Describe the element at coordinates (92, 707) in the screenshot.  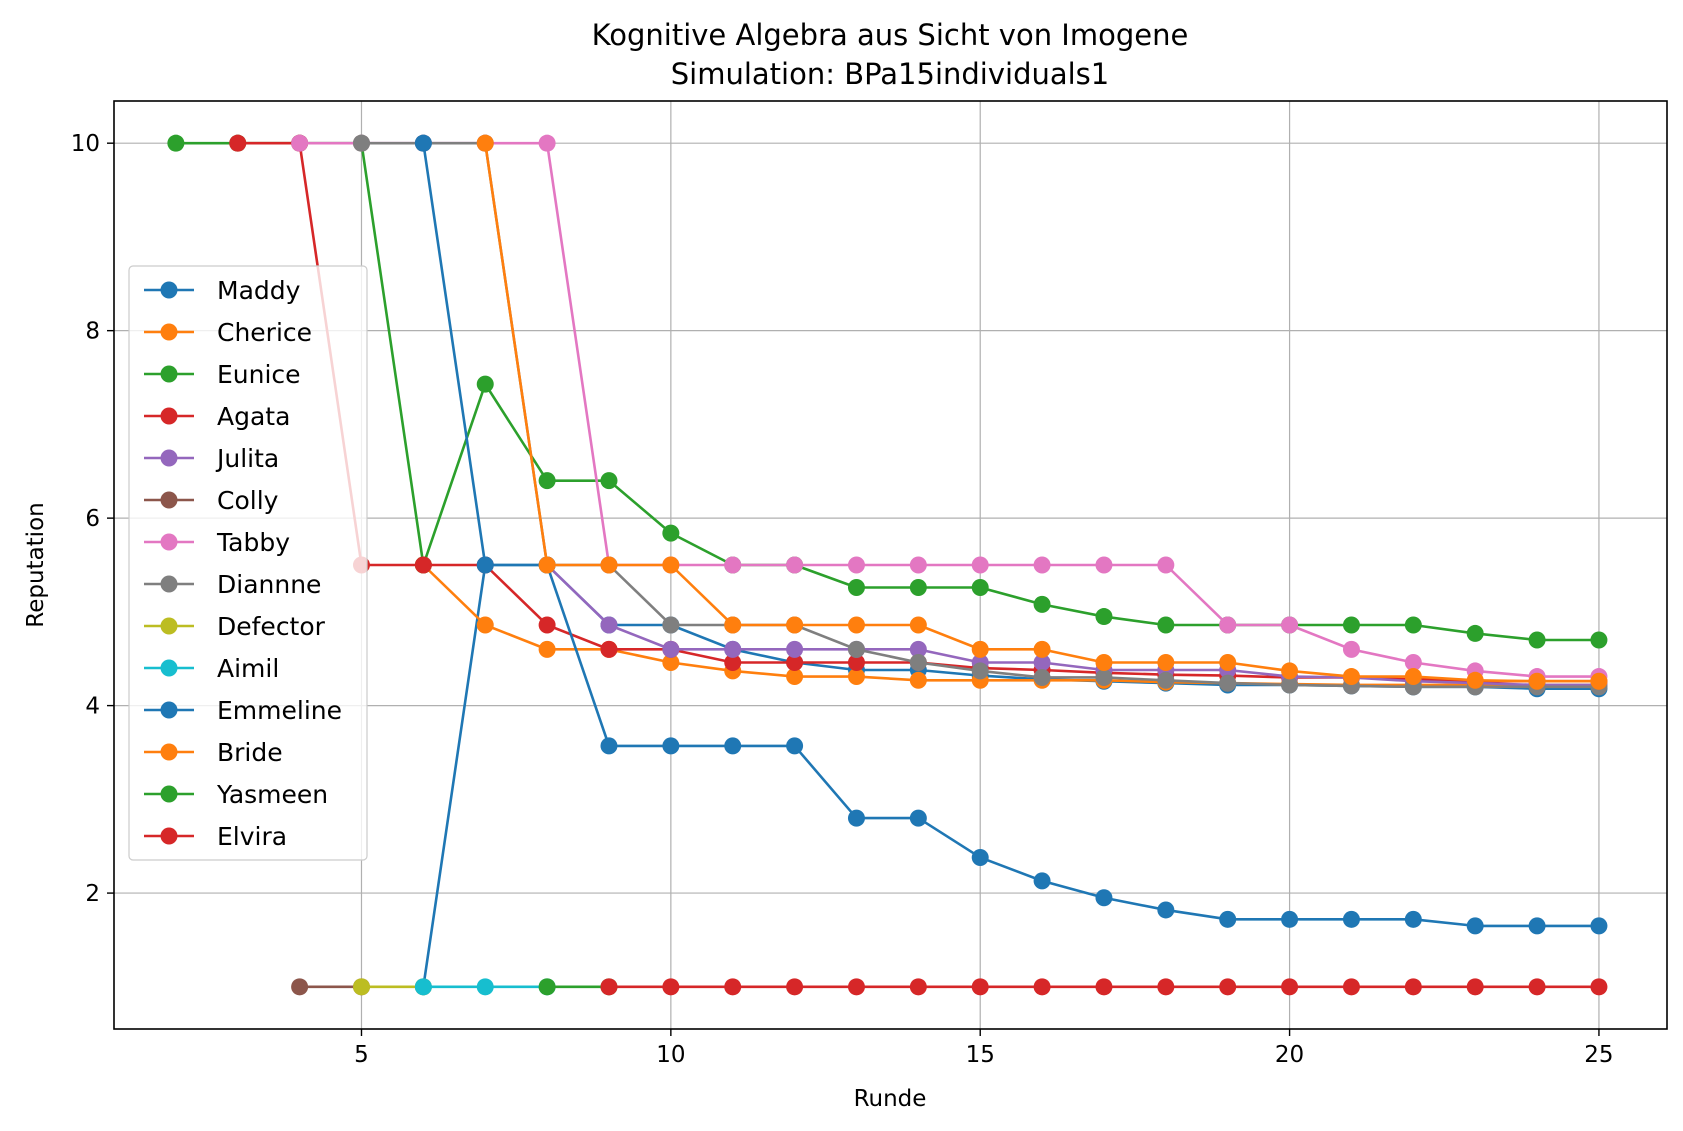
I see `y-tick-label: 4` at that location.